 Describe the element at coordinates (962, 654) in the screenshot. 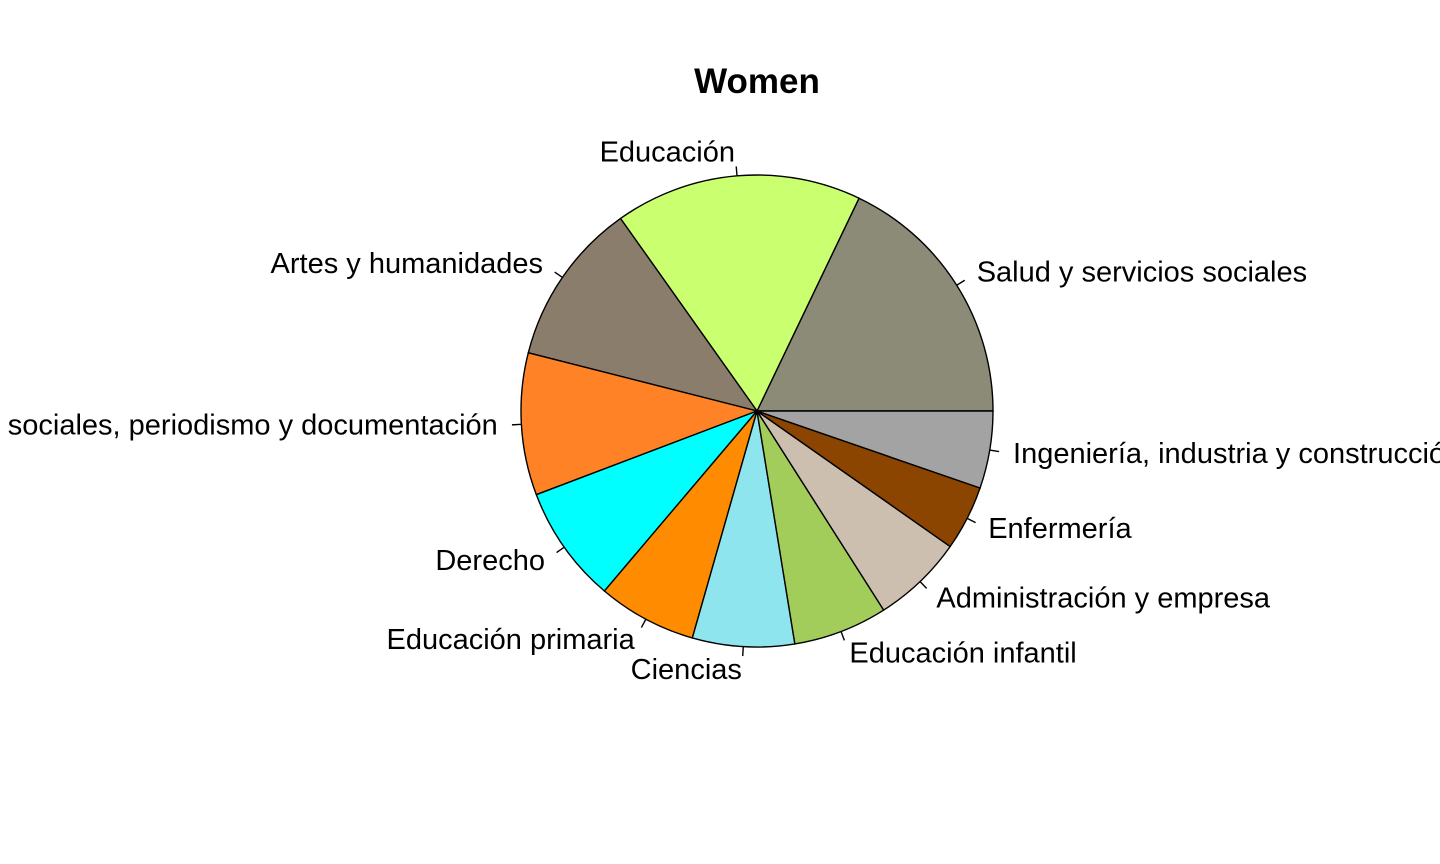

I see `slice-label-educacion-infantil: Educación infantil` at that location.